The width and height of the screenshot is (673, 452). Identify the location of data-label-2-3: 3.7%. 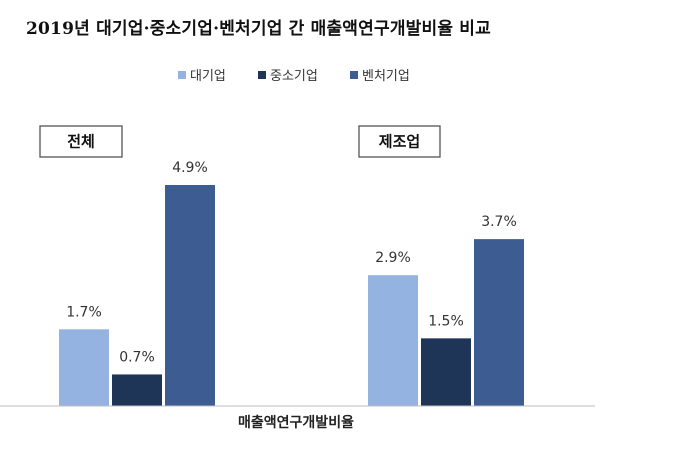
(499, 222).